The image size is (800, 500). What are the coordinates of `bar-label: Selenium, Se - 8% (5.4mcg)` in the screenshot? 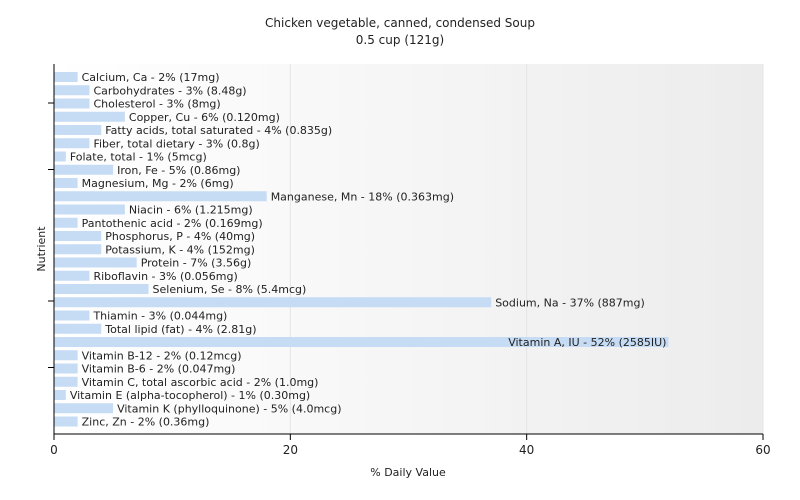 It's located at (230, 289).